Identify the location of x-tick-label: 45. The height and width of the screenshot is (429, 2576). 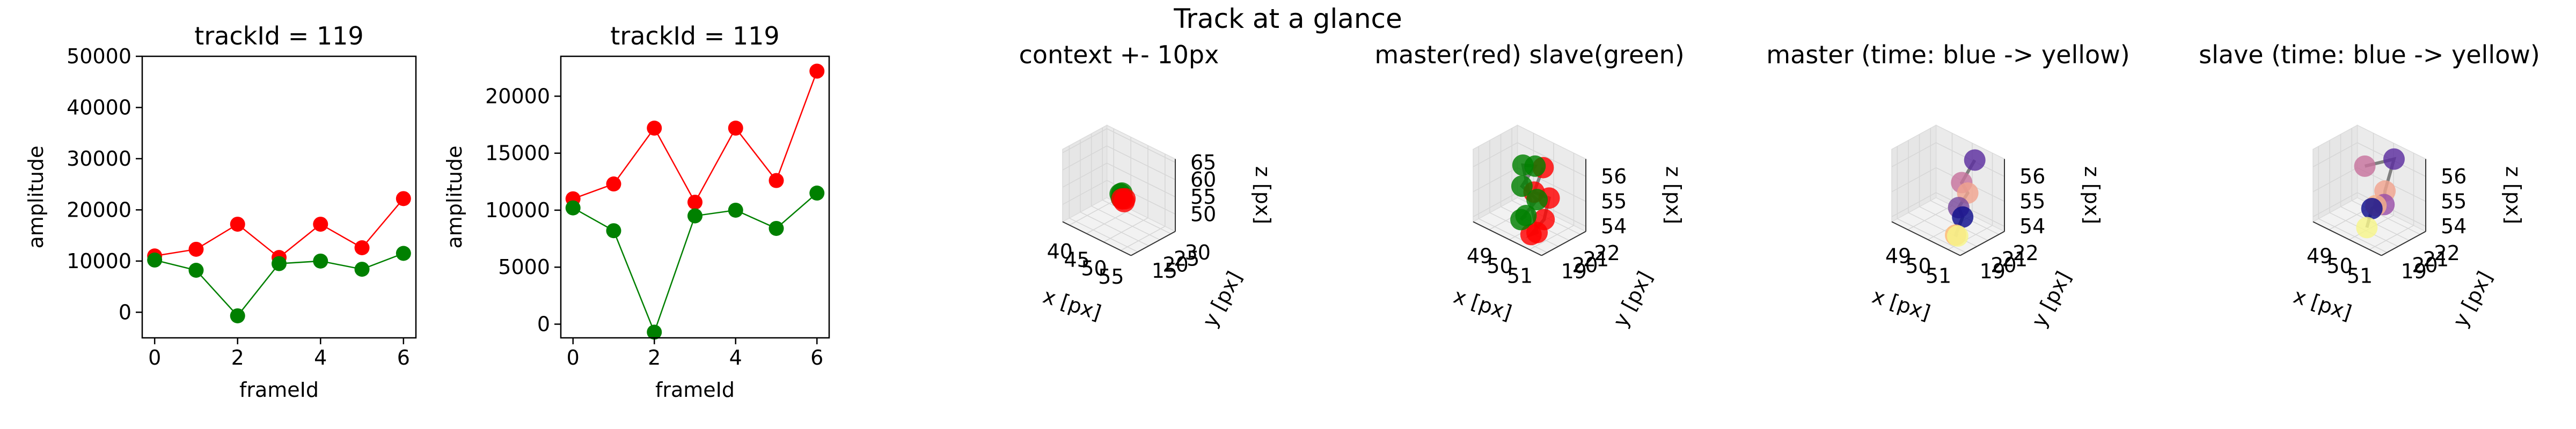
(1076, 260).